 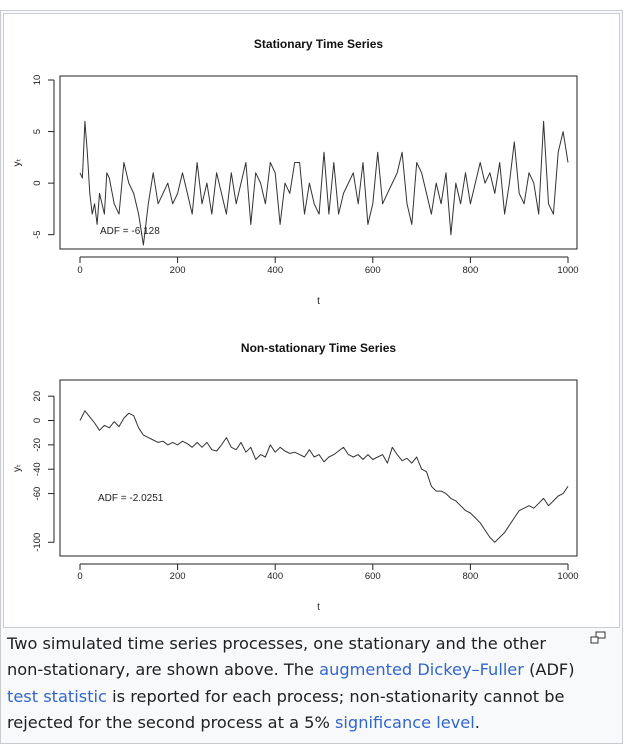 I want to click on x-tick-label-2: 0, so click(x=79, y=576).